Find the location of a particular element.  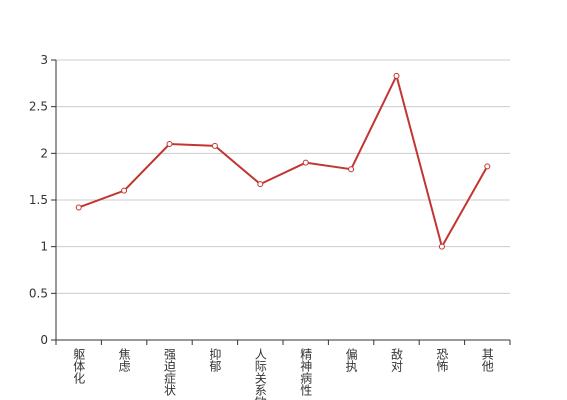

y-tick-label: 3 is located at coordinates (44, 60).